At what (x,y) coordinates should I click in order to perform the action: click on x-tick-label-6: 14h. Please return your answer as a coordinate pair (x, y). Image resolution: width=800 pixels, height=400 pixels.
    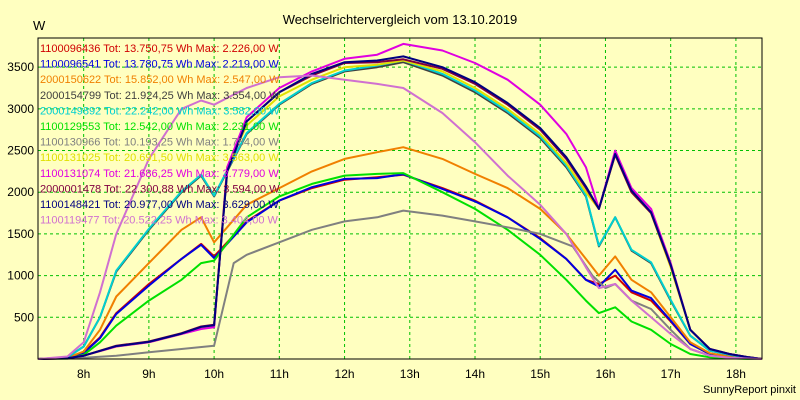
    Looking at the image, I should click on (475, 374).